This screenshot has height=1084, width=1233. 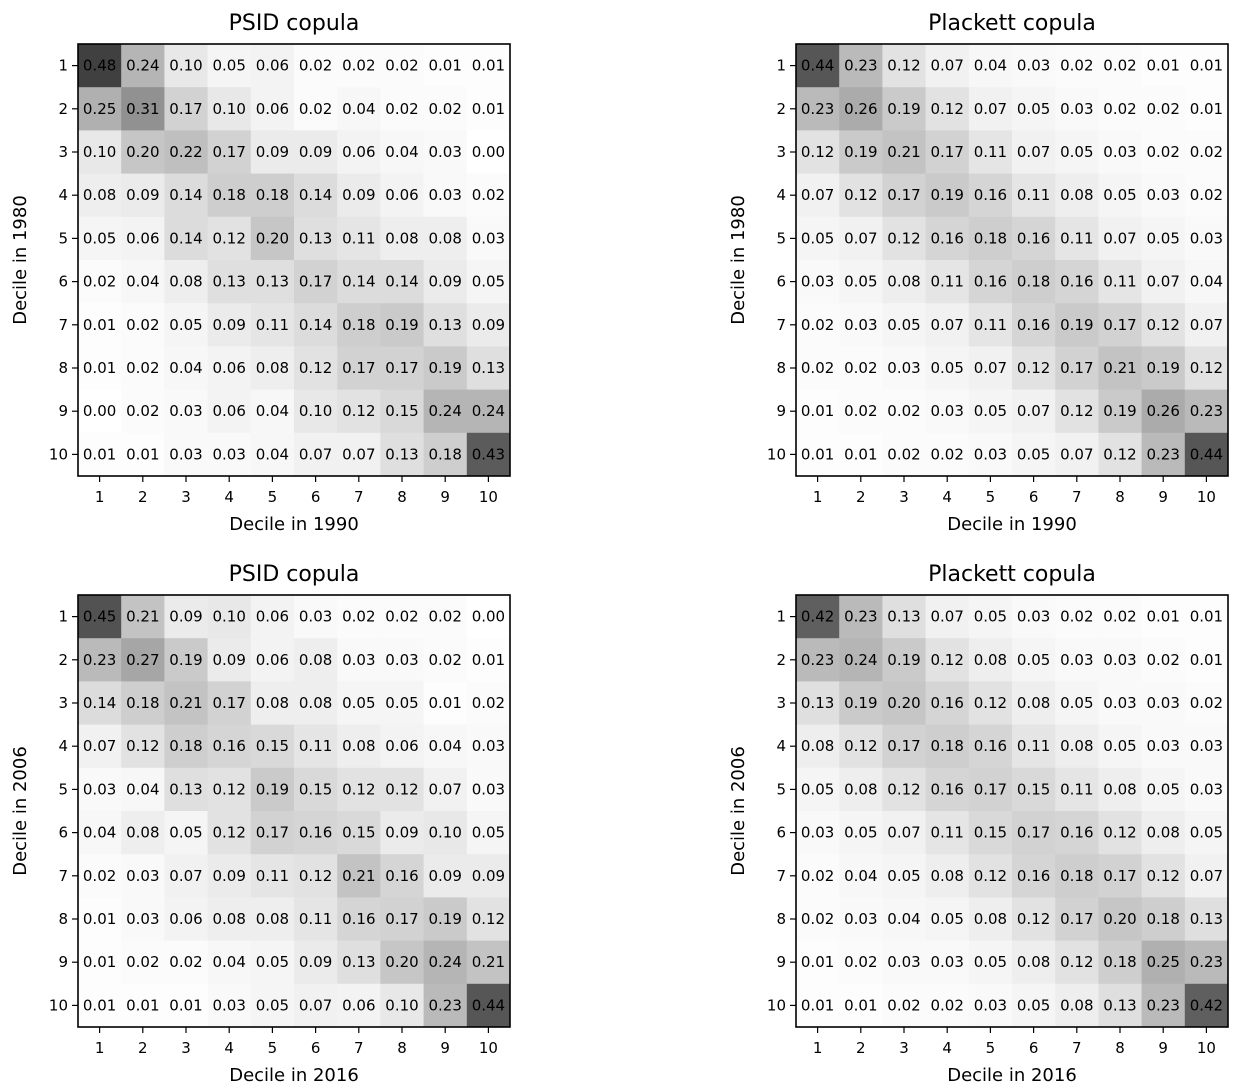 What do you see at coordinates (990, 109) in the screenshot?
I see `cell-value-label: 0.07` at bounding box center [990, 109].